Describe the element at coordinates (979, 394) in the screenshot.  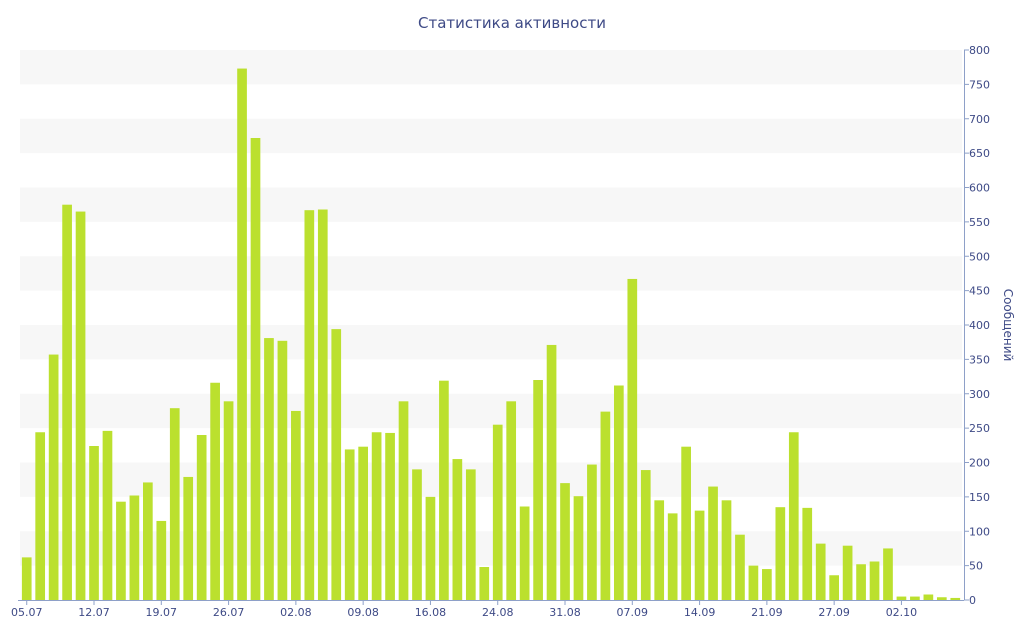
I see `y-tick-label: 300` at that location.